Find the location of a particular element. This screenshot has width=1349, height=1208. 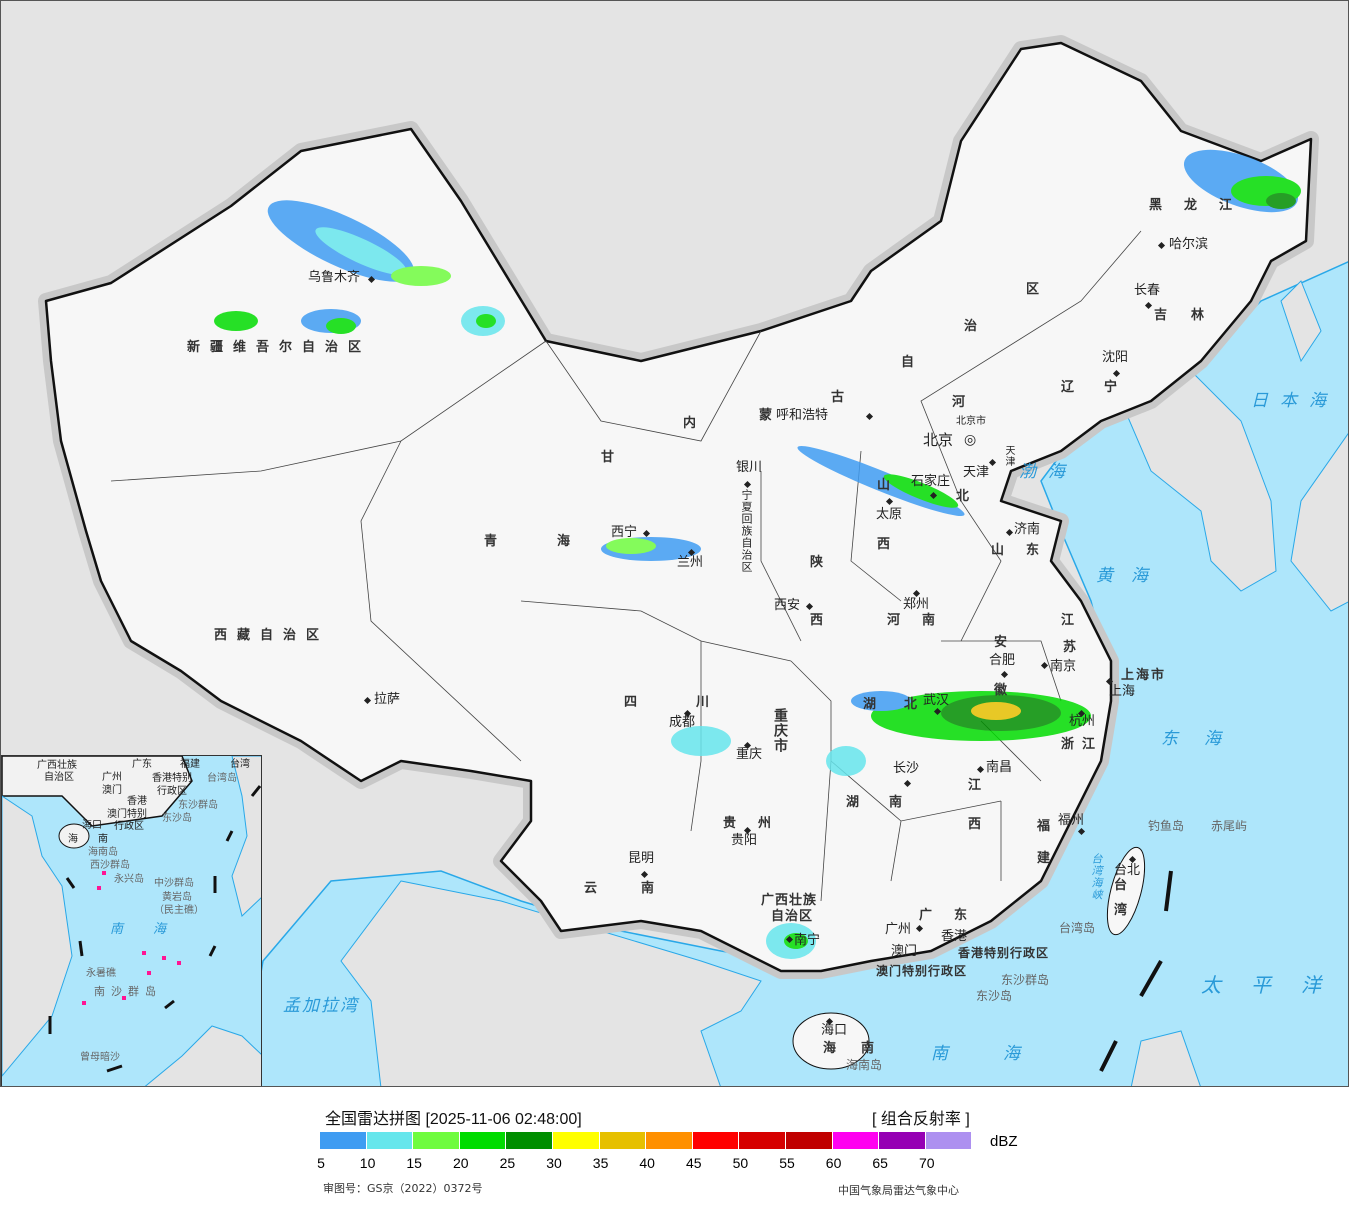

province-label: 宁夏回族自治区 is located at coordinates (746, 531).